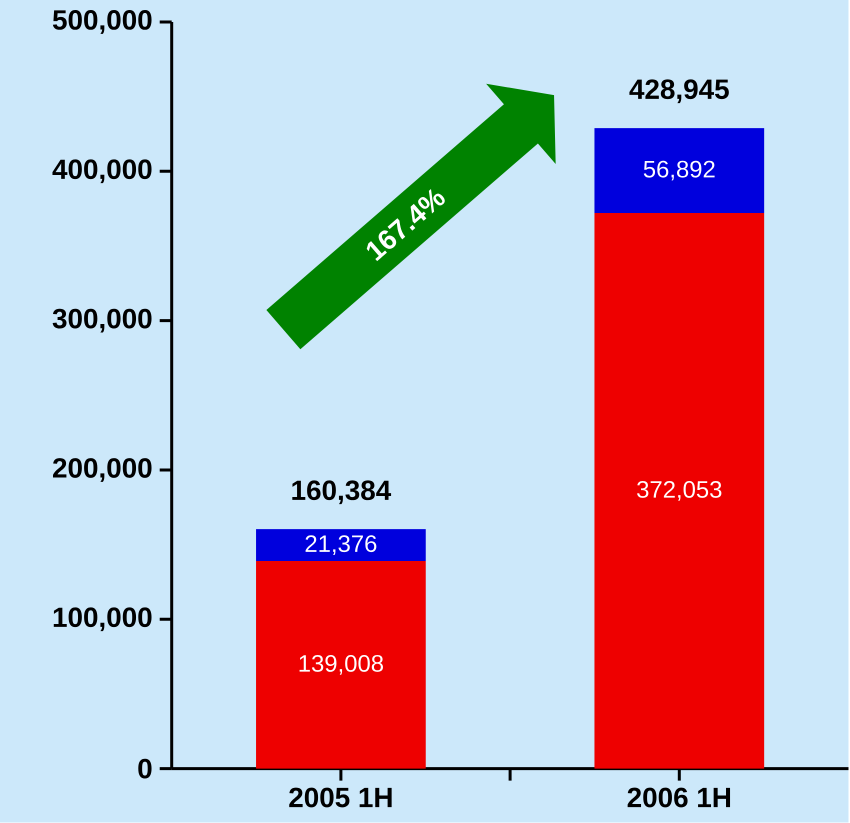  What do you see at coordinates (102, 22) in the screenshot?
I see `y-tick-label: 500,000` at bounding box center [102, 22].